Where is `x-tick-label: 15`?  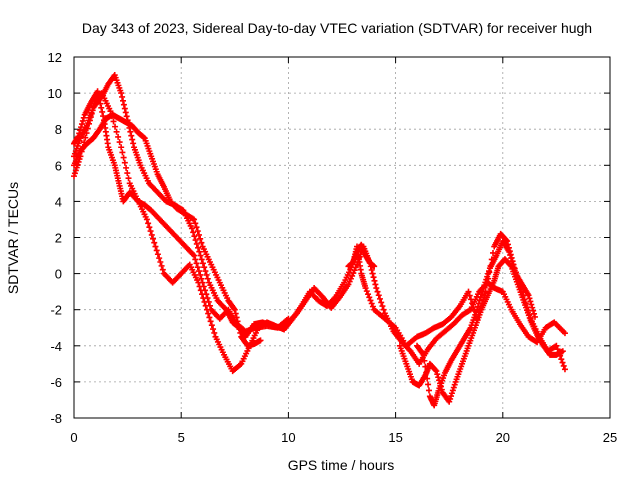 x-tick-label: 15 is located at coordinates (395, 437).